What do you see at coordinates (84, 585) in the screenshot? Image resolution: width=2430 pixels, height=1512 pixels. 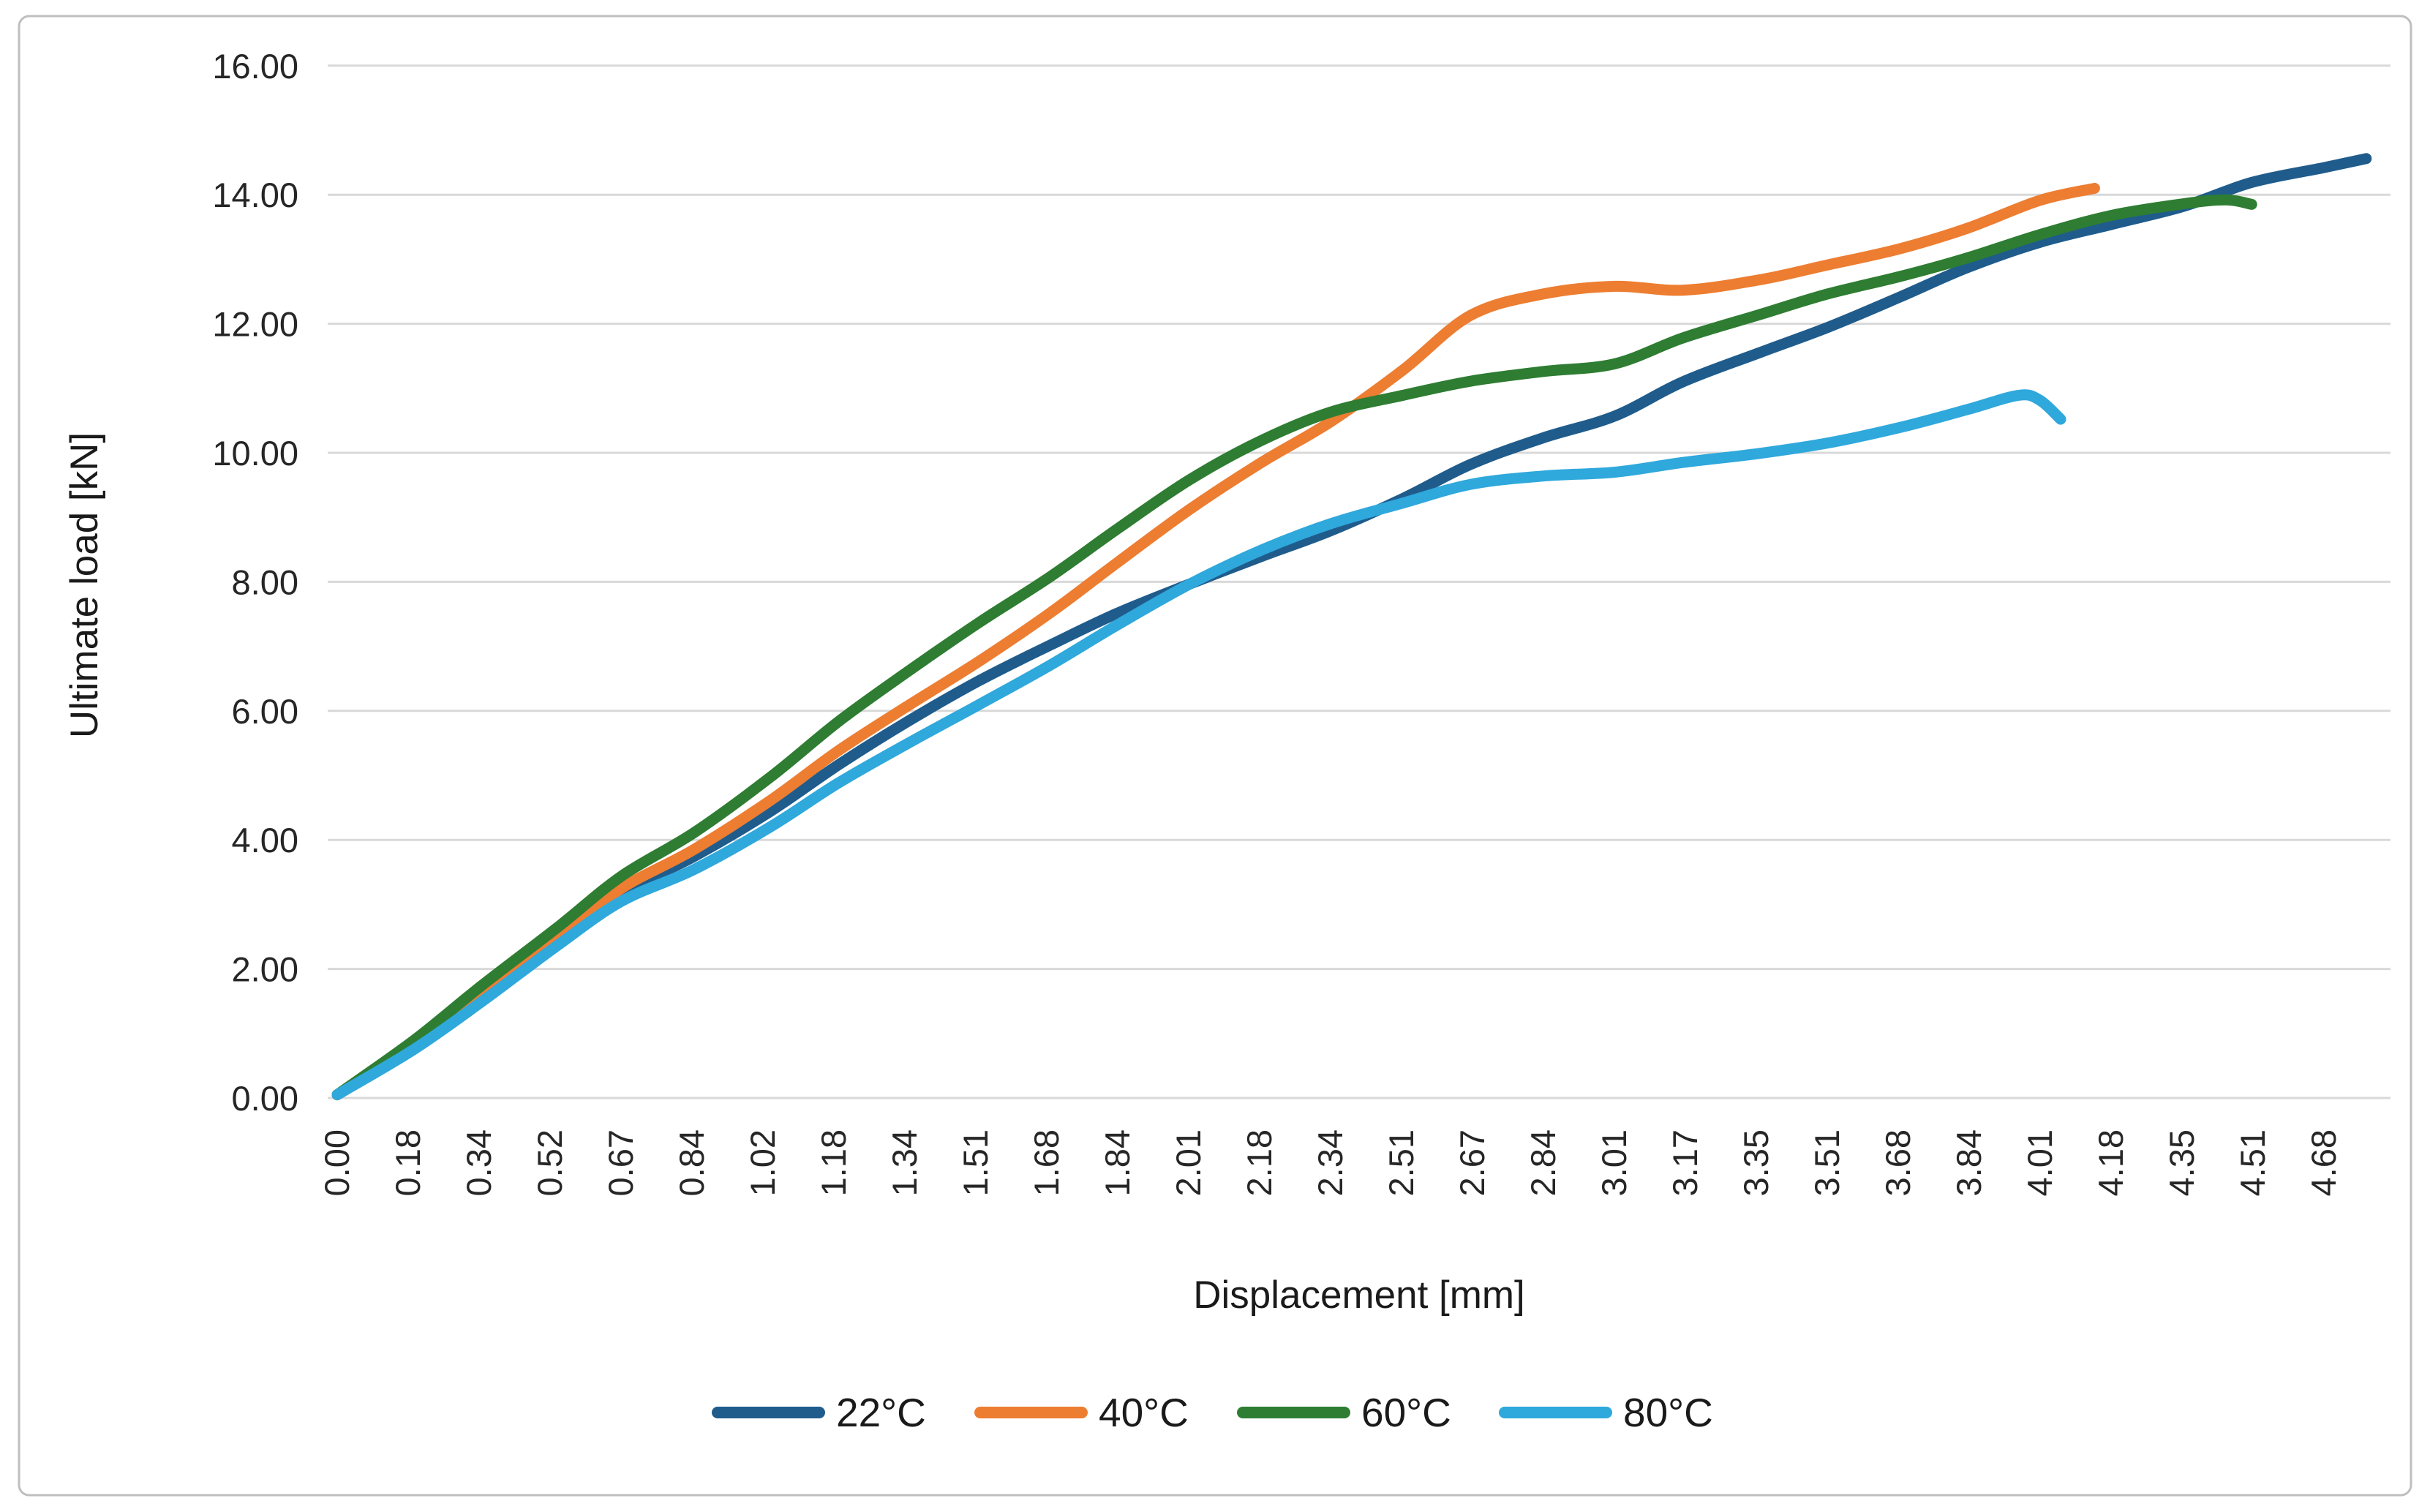 I see `y-axis-title: Ultimate load [kN]` at bounding box center [84, 585].